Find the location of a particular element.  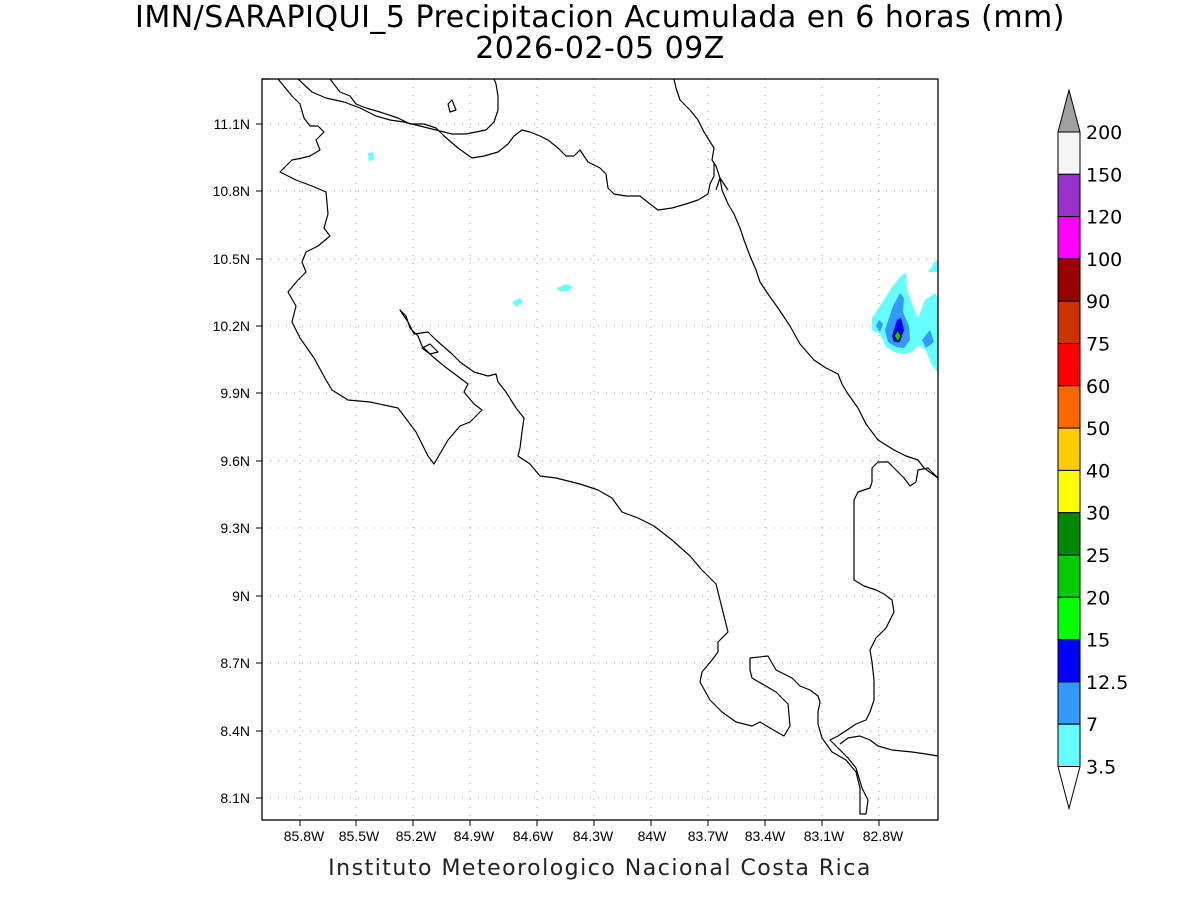

colorbar-label: 15 is located at coordinates (1098, 641).